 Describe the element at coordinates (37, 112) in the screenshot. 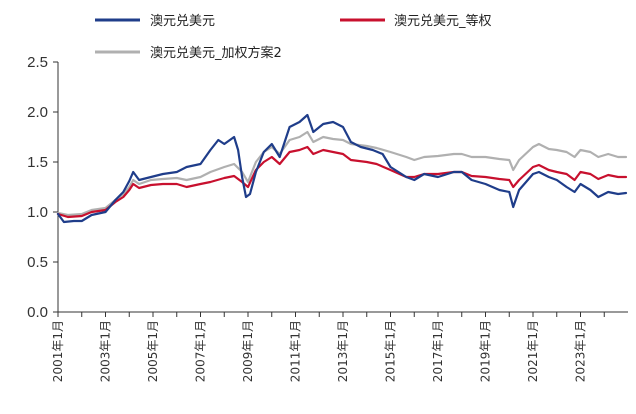

I see `y-tick-label: 2.0` at that location.